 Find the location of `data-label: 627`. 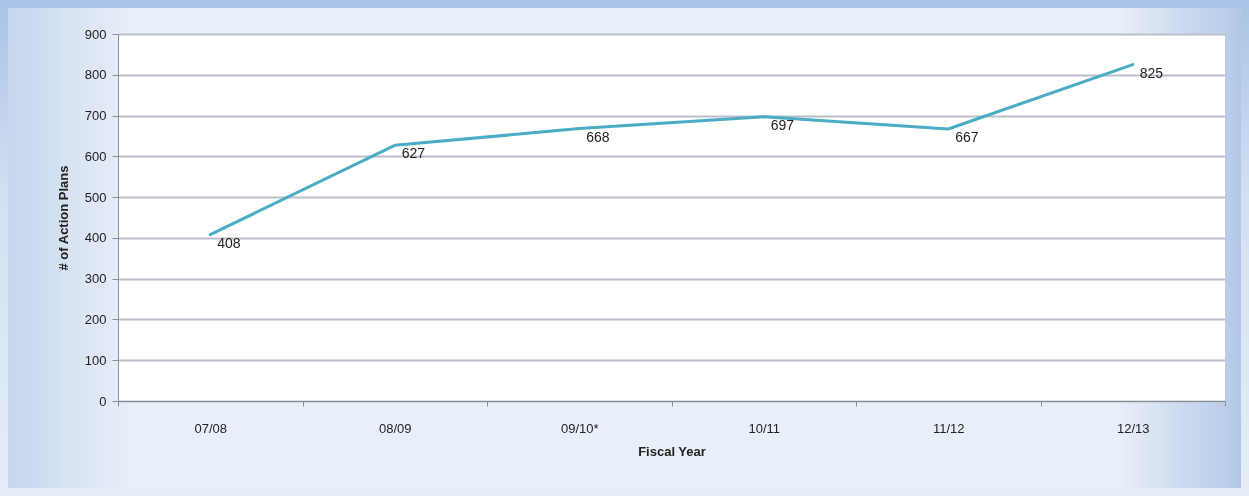

data-label: 627 is located at coordinates (413, 153).